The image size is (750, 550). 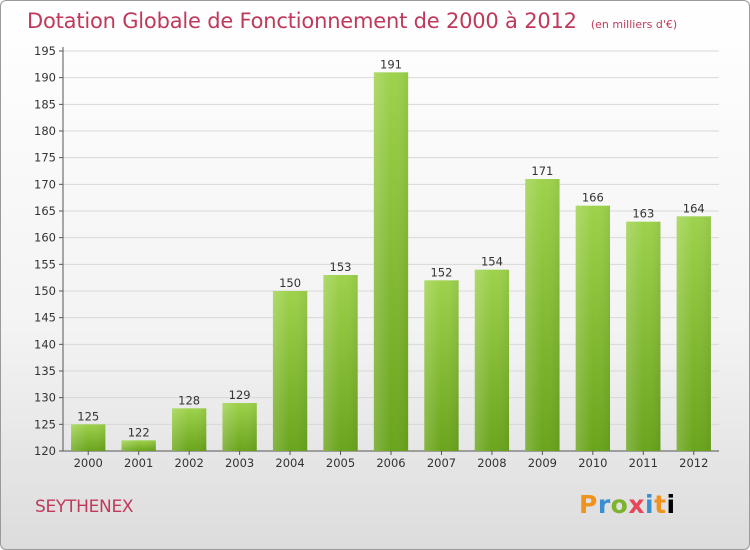 I want to click on x-tick-label: 2004, so click(x=289, y=463).